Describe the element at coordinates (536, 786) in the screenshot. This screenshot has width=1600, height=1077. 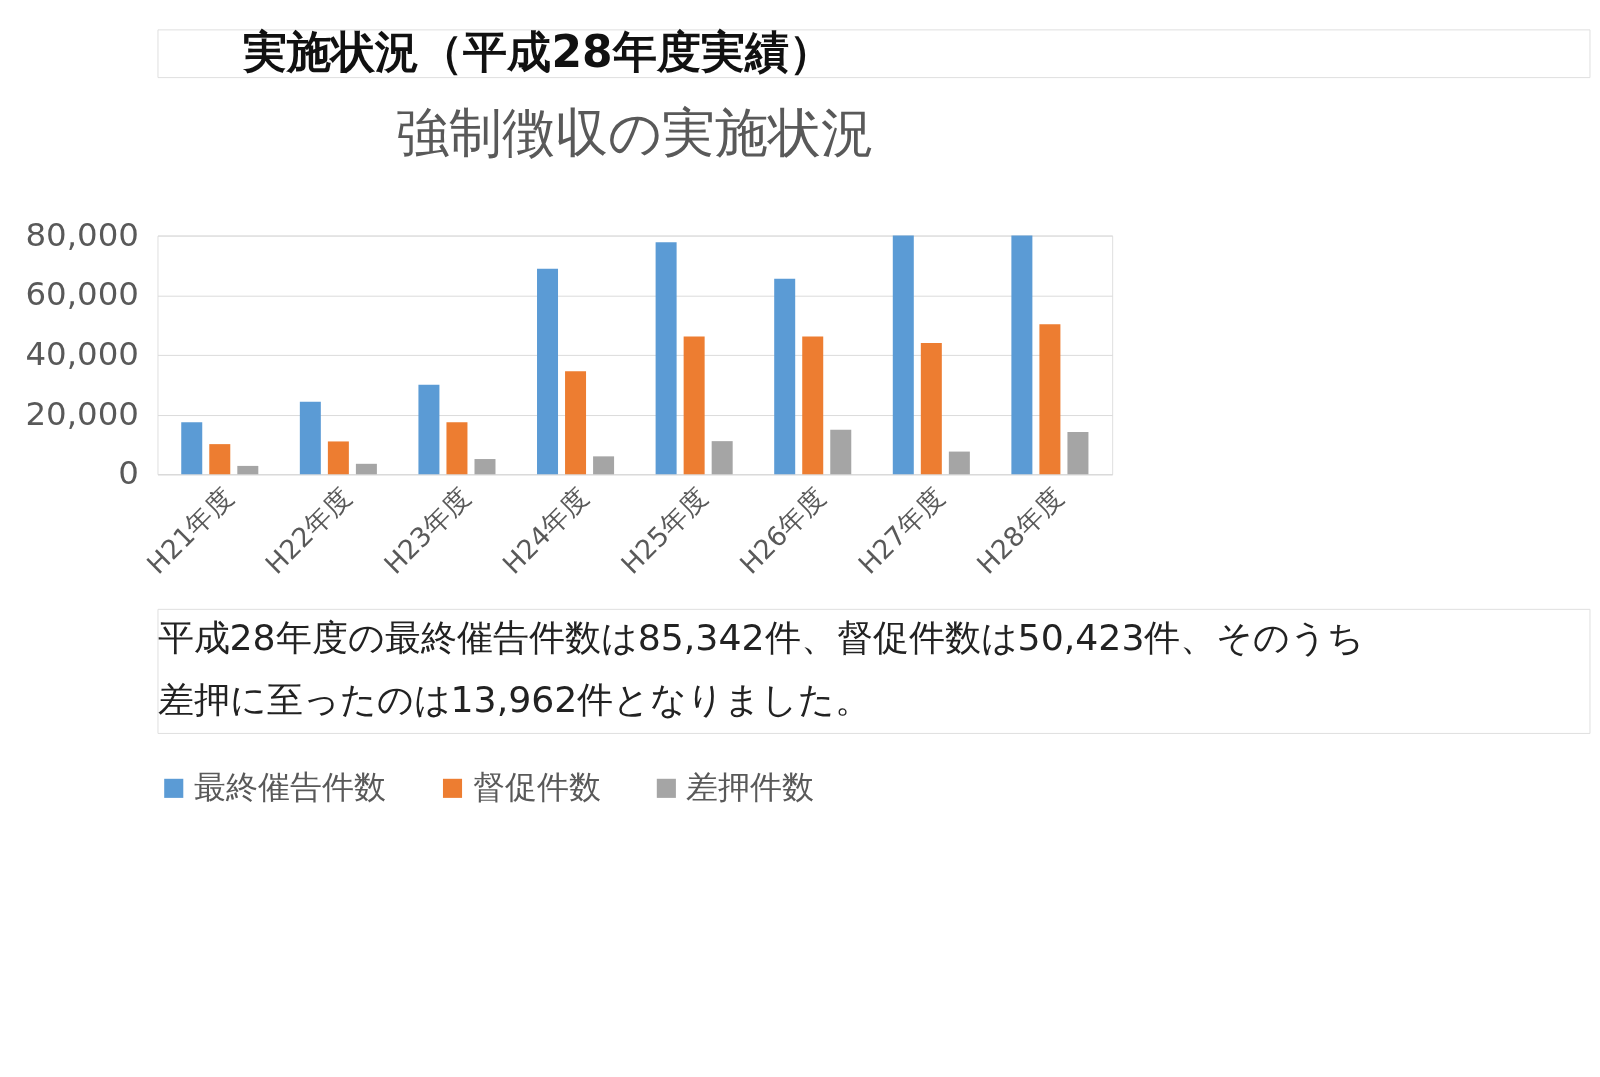
I see `legend-label: 督促件数` at that location.